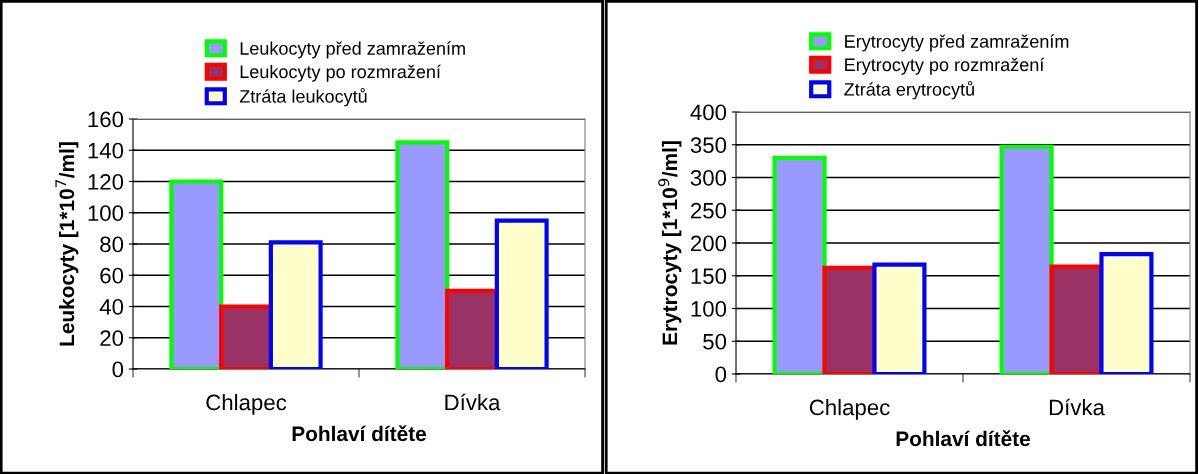 The height and width of the screenshot is (474, 1199). Describe the element at coordinates (112, 244) in the screenshot. I see `y-tick-label: 80` at that location.